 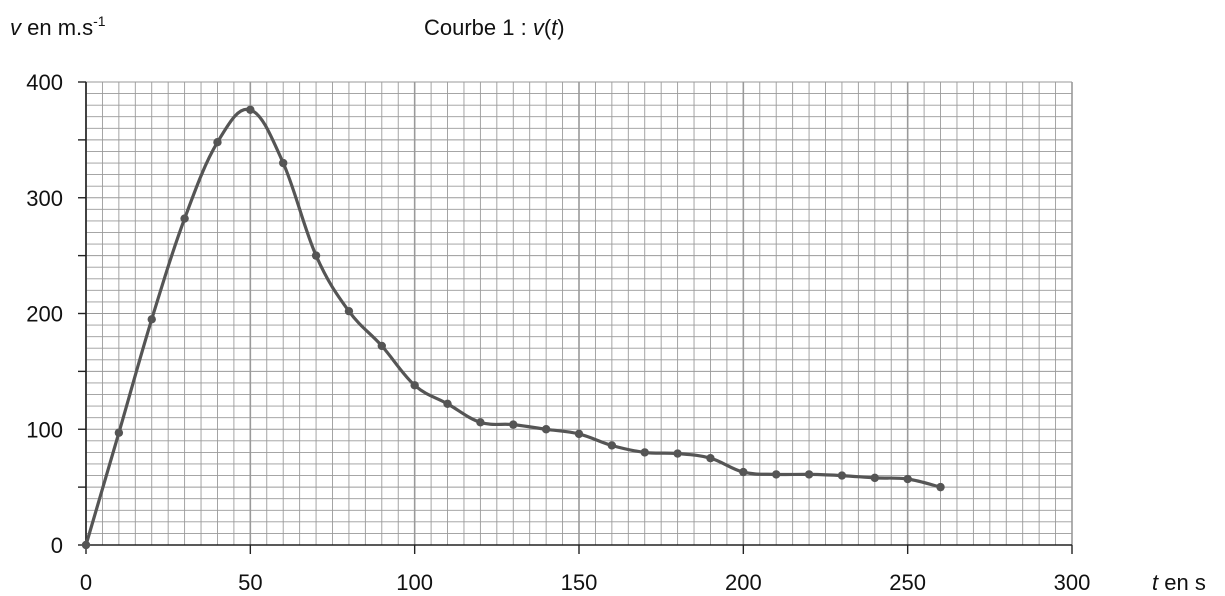 What do you see at coordinates (907, 582) in the screenshot?
I see `x-tick-label: 250` at bounding box center [907, 582].